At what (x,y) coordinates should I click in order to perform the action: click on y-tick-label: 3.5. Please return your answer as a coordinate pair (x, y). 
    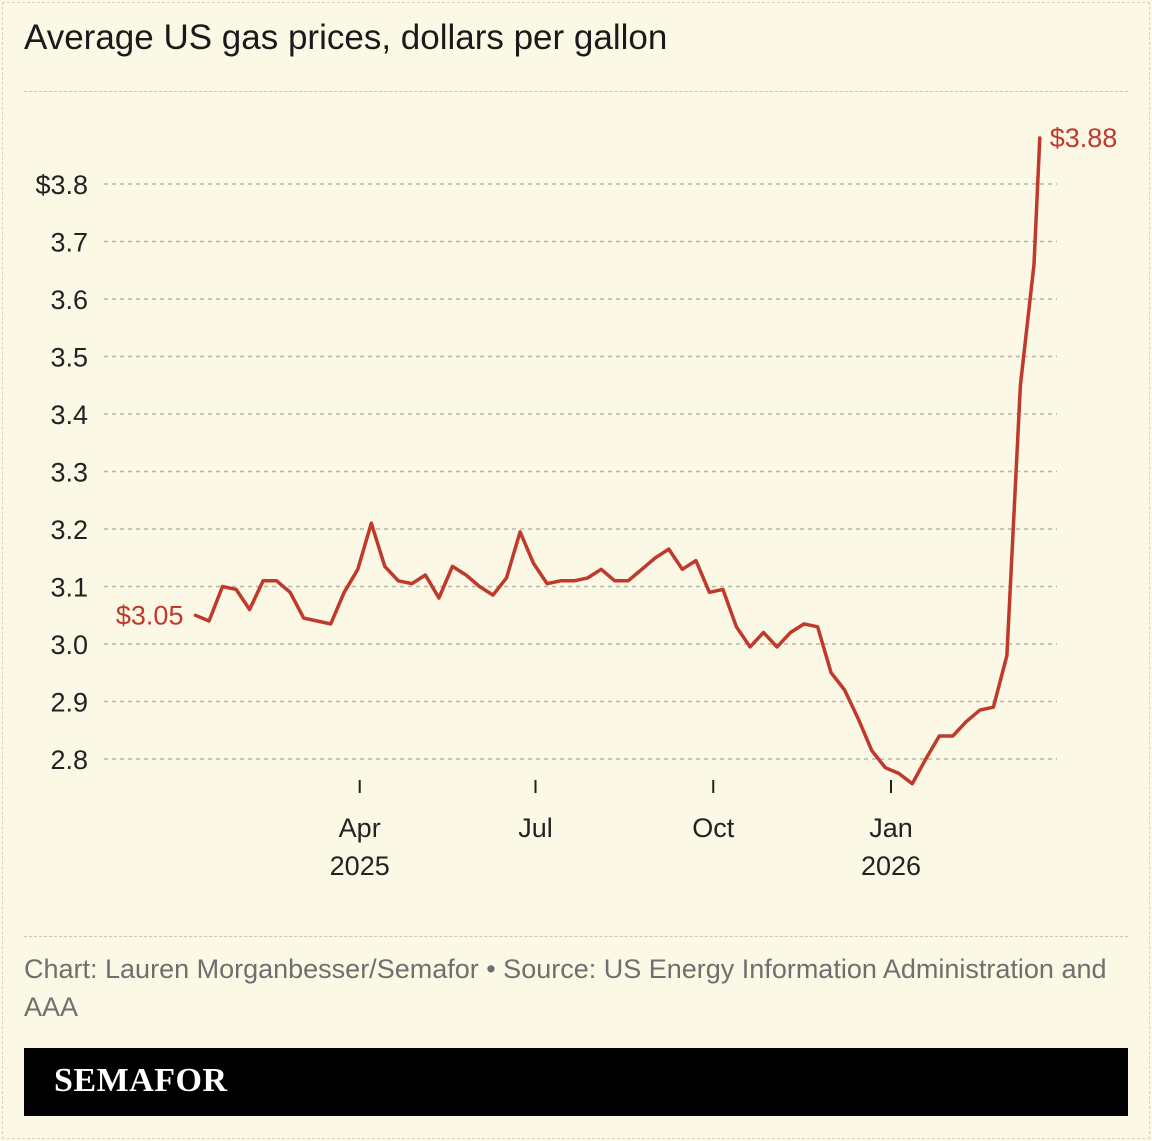
    Looking at the image, I should click on (69, 358).